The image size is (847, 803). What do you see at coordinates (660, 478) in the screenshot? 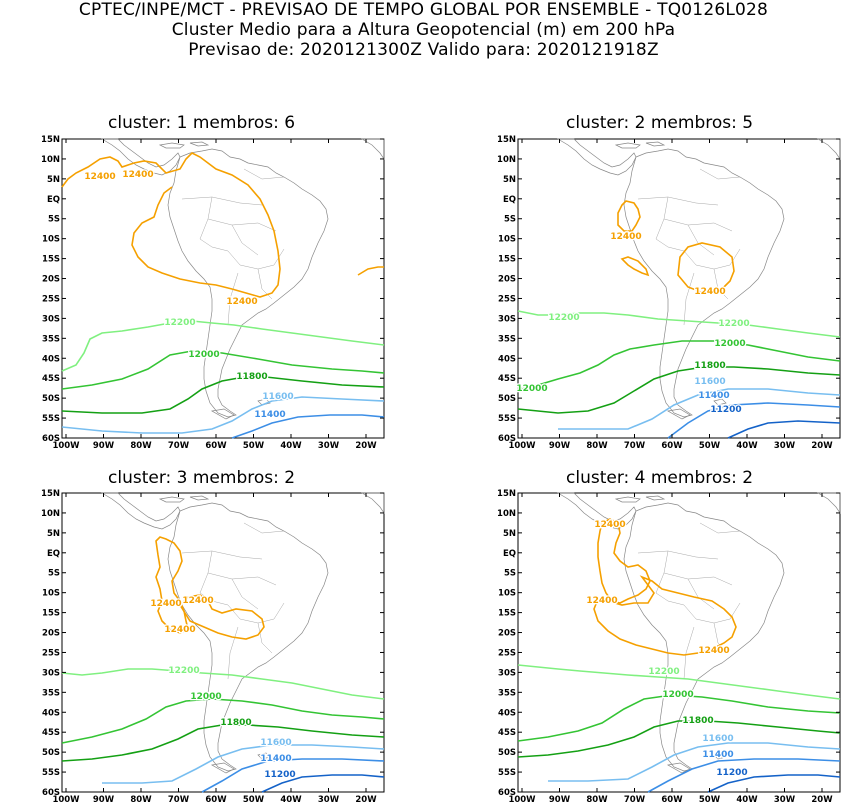
I see `panel-4-title: cluster: 4 membros: 2` at bounding box center [660, 478].